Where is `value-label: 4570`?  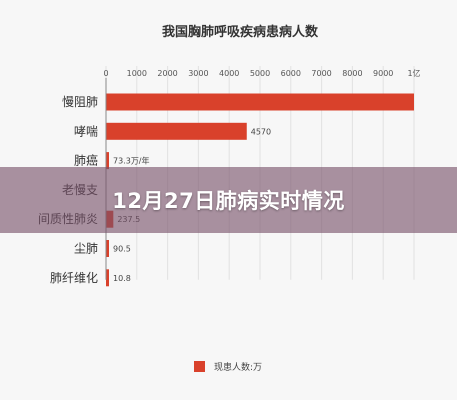
value-label: 4570 is located at coordinates (261, 131).